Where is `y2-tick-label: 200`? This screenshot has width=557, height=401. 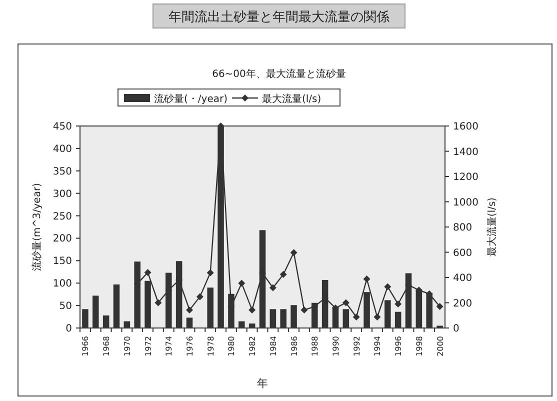
y2-tick-label: 200 is located at coordinates (462, 304).